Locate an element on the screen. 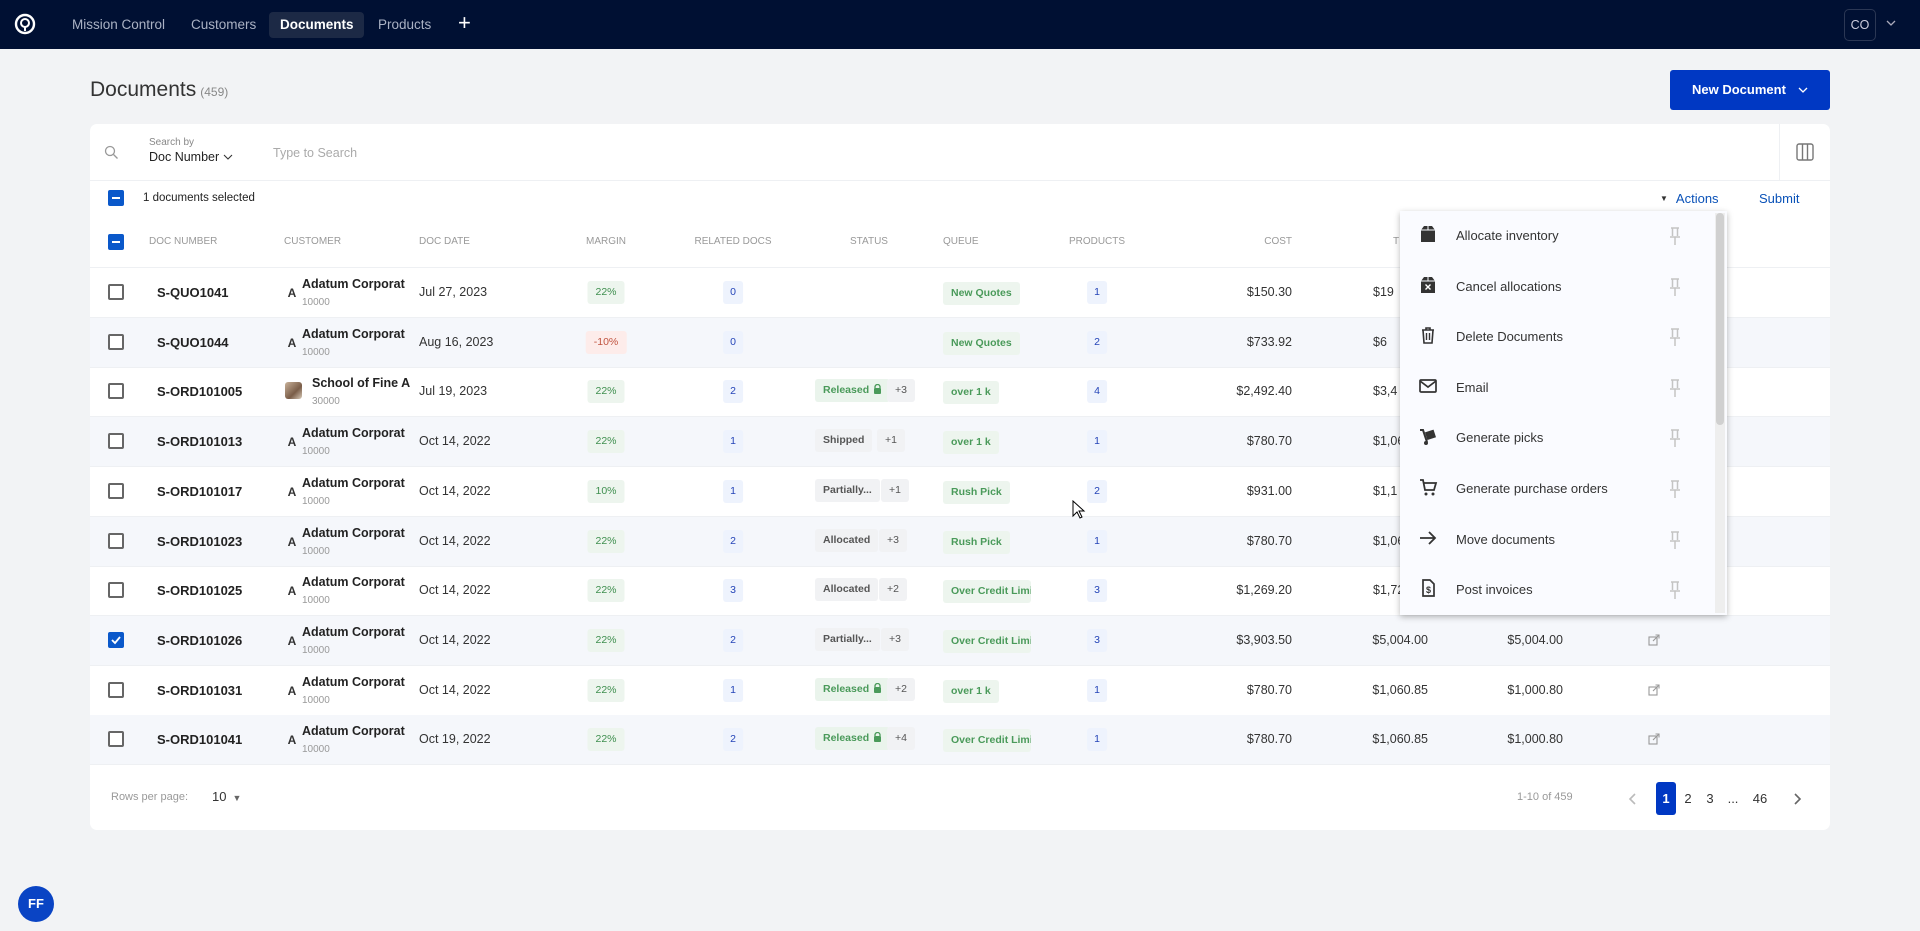 The width and height of the screenshot is (1920, 931). chevron-left-icon is located at coordinates (1633, 799).